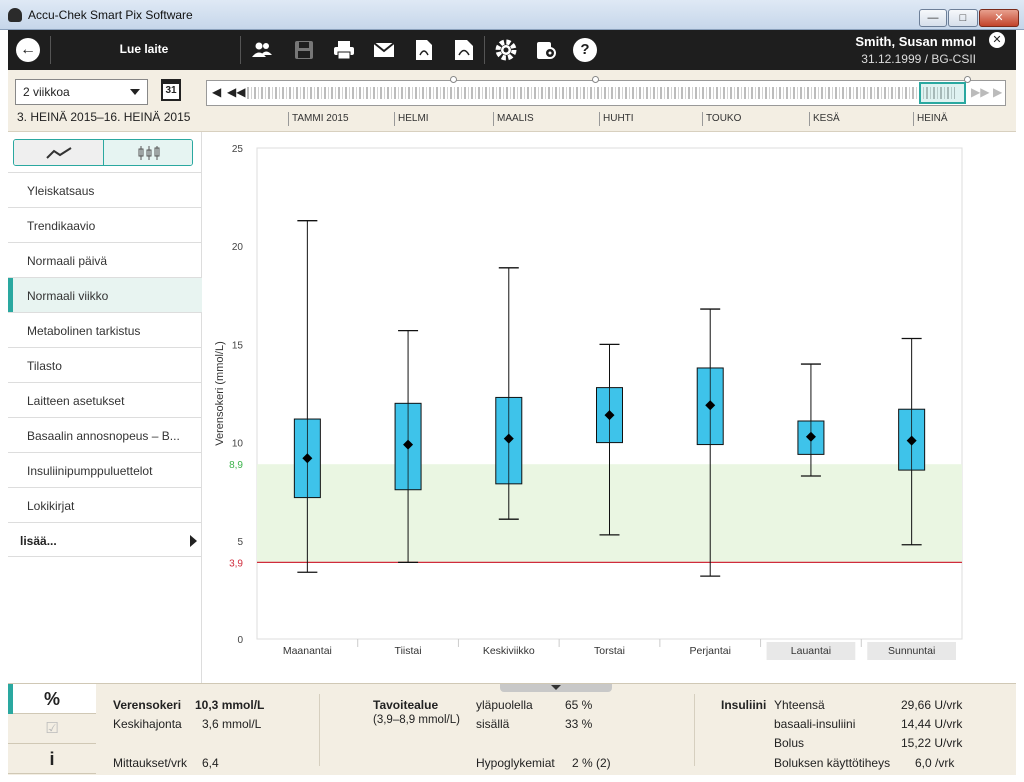  I want to click on y-tick-label: 15, so click(238, 345).